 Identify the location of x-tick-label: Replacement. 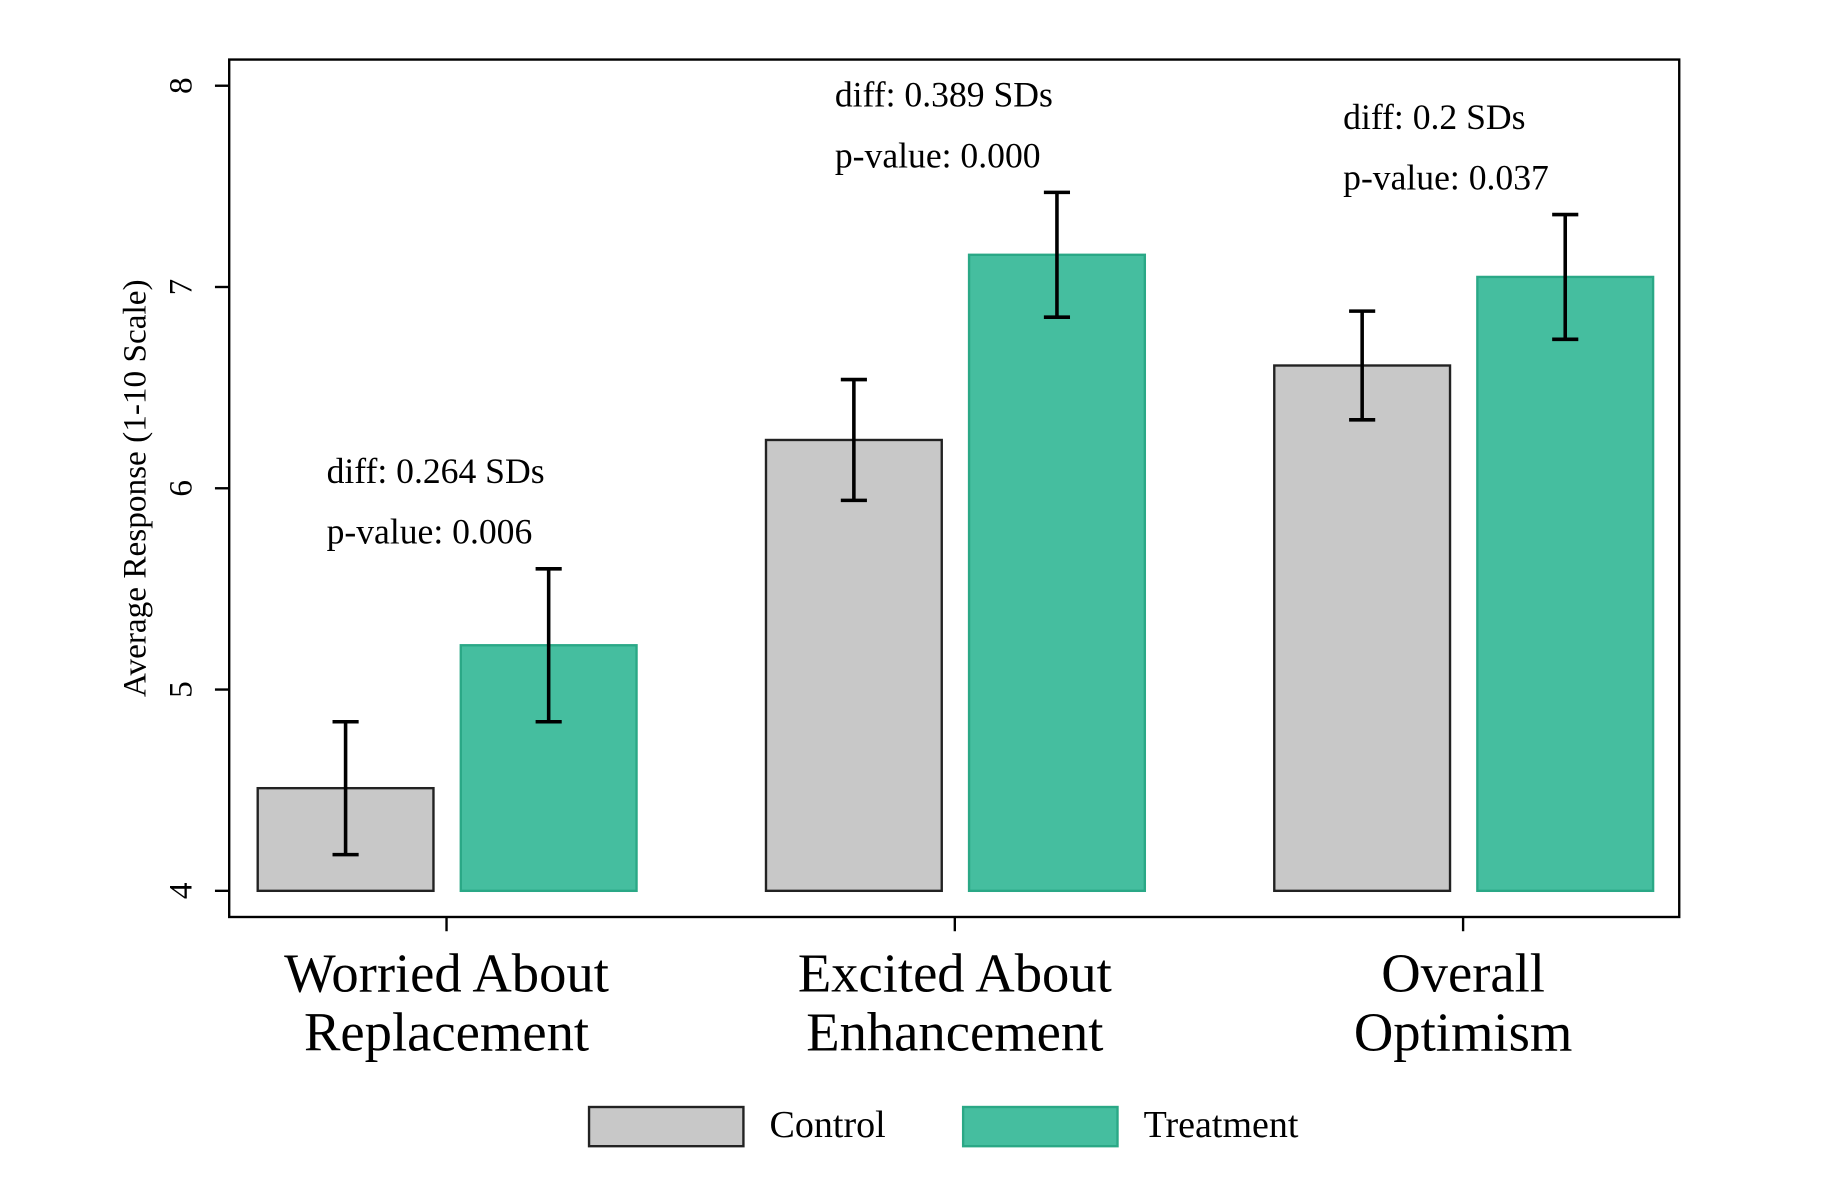
(446, 1032).